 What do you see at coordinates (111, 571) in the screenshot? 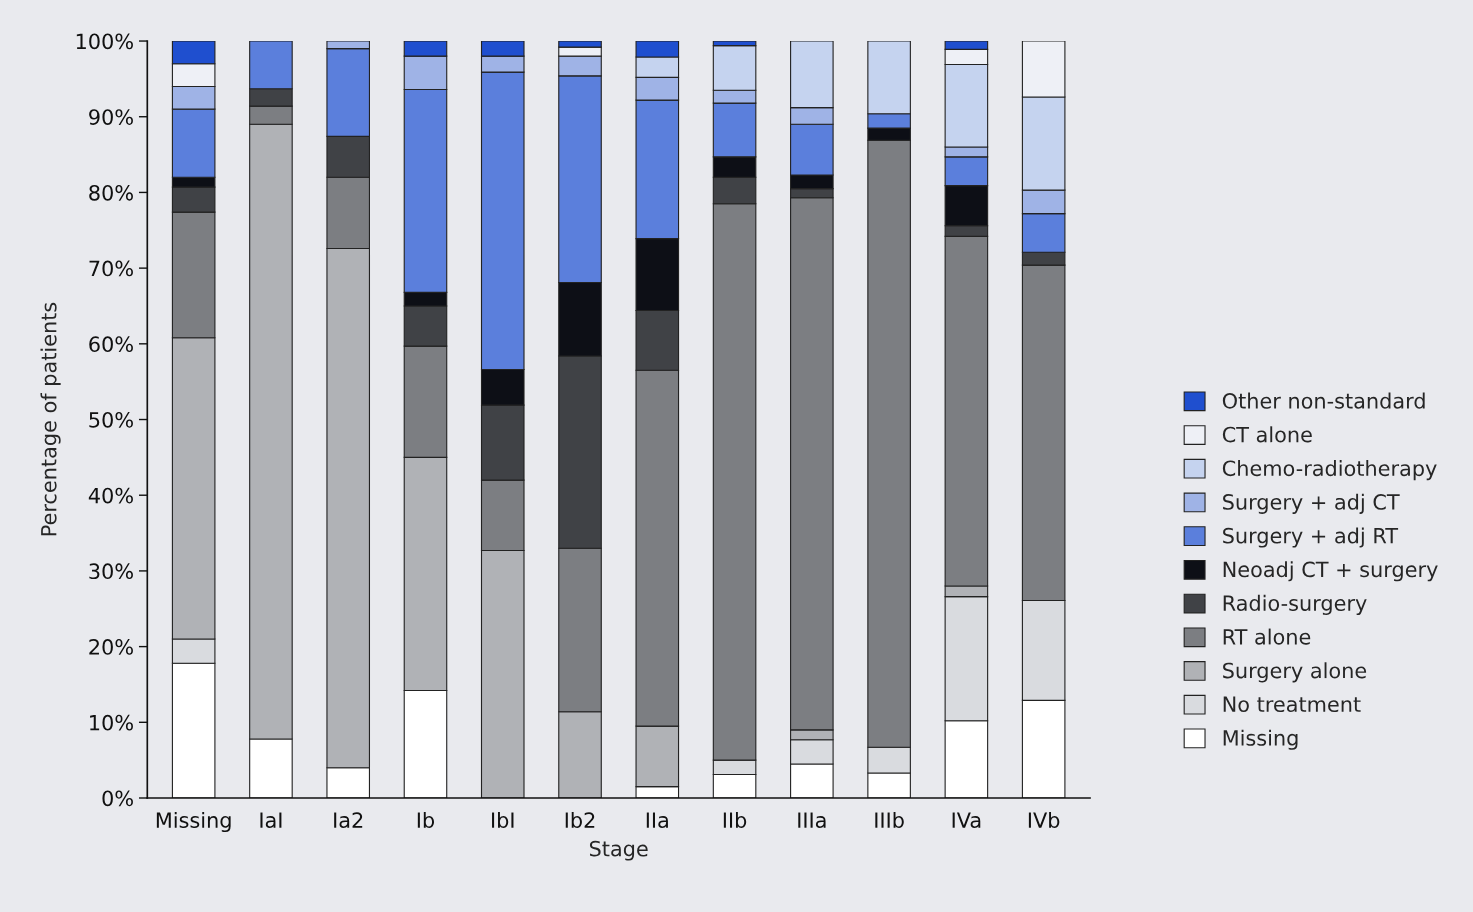
I see `y-tick-label: 30%` at bounding box center [111, 571].